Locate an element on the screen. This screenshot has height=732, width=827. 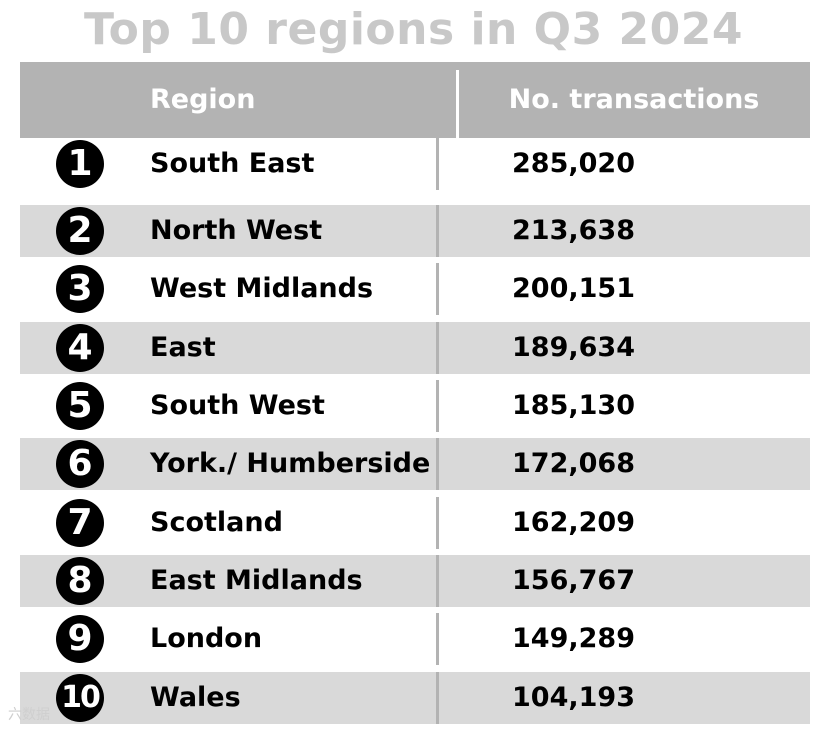
transactions-cell: 200,151 is located at coordinates (573, 288).